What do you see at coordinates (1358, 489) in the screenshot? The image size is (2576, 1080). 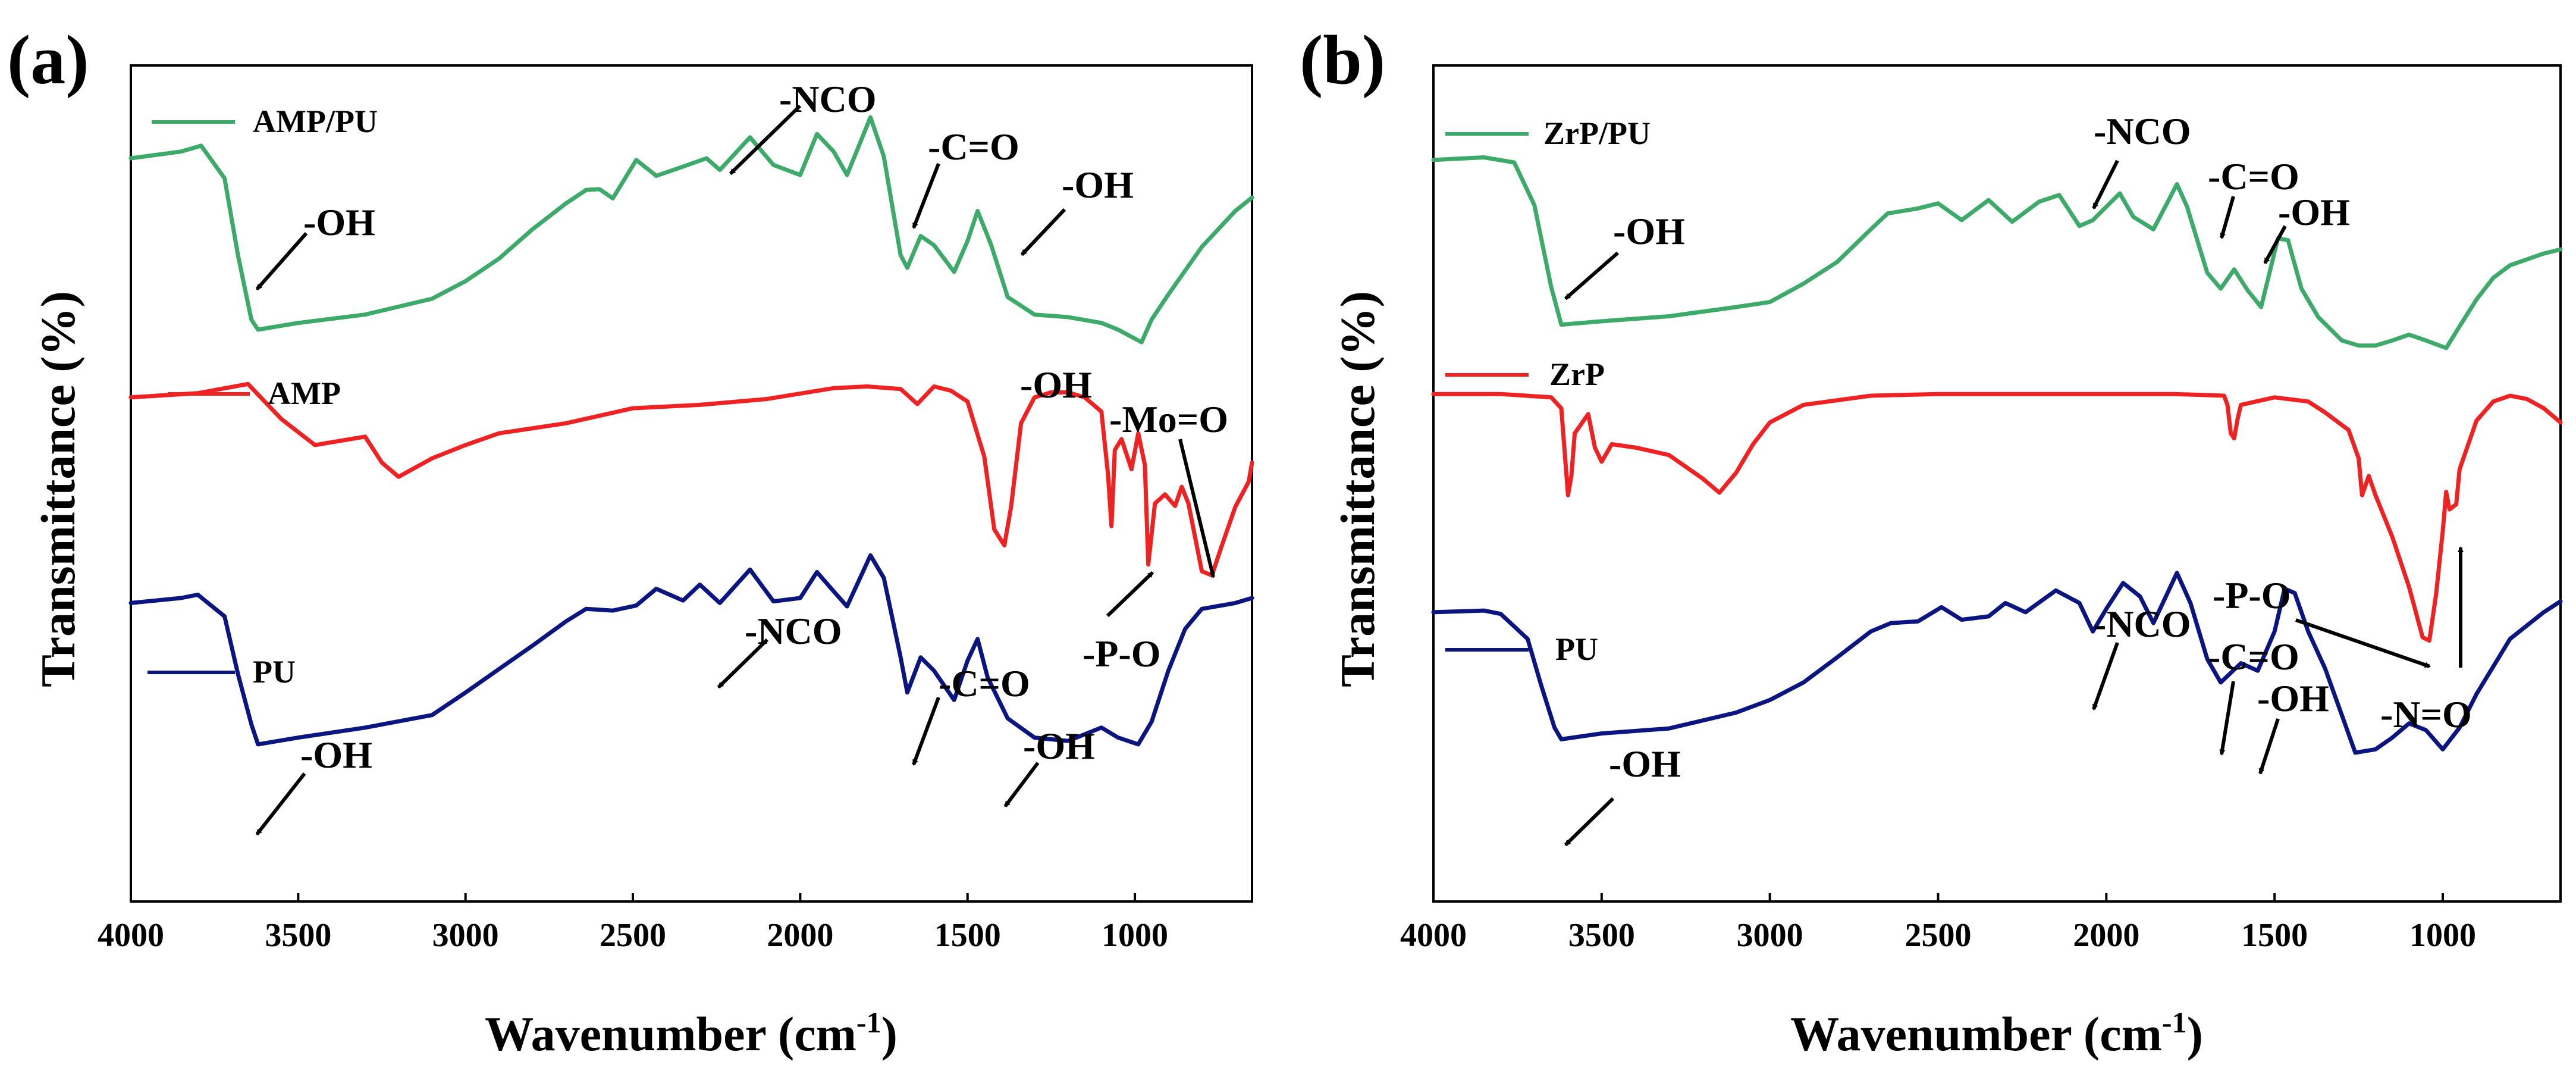 I see `panel-b-ylabel: Transmittance (%)` at bounding box center [1358, 489].